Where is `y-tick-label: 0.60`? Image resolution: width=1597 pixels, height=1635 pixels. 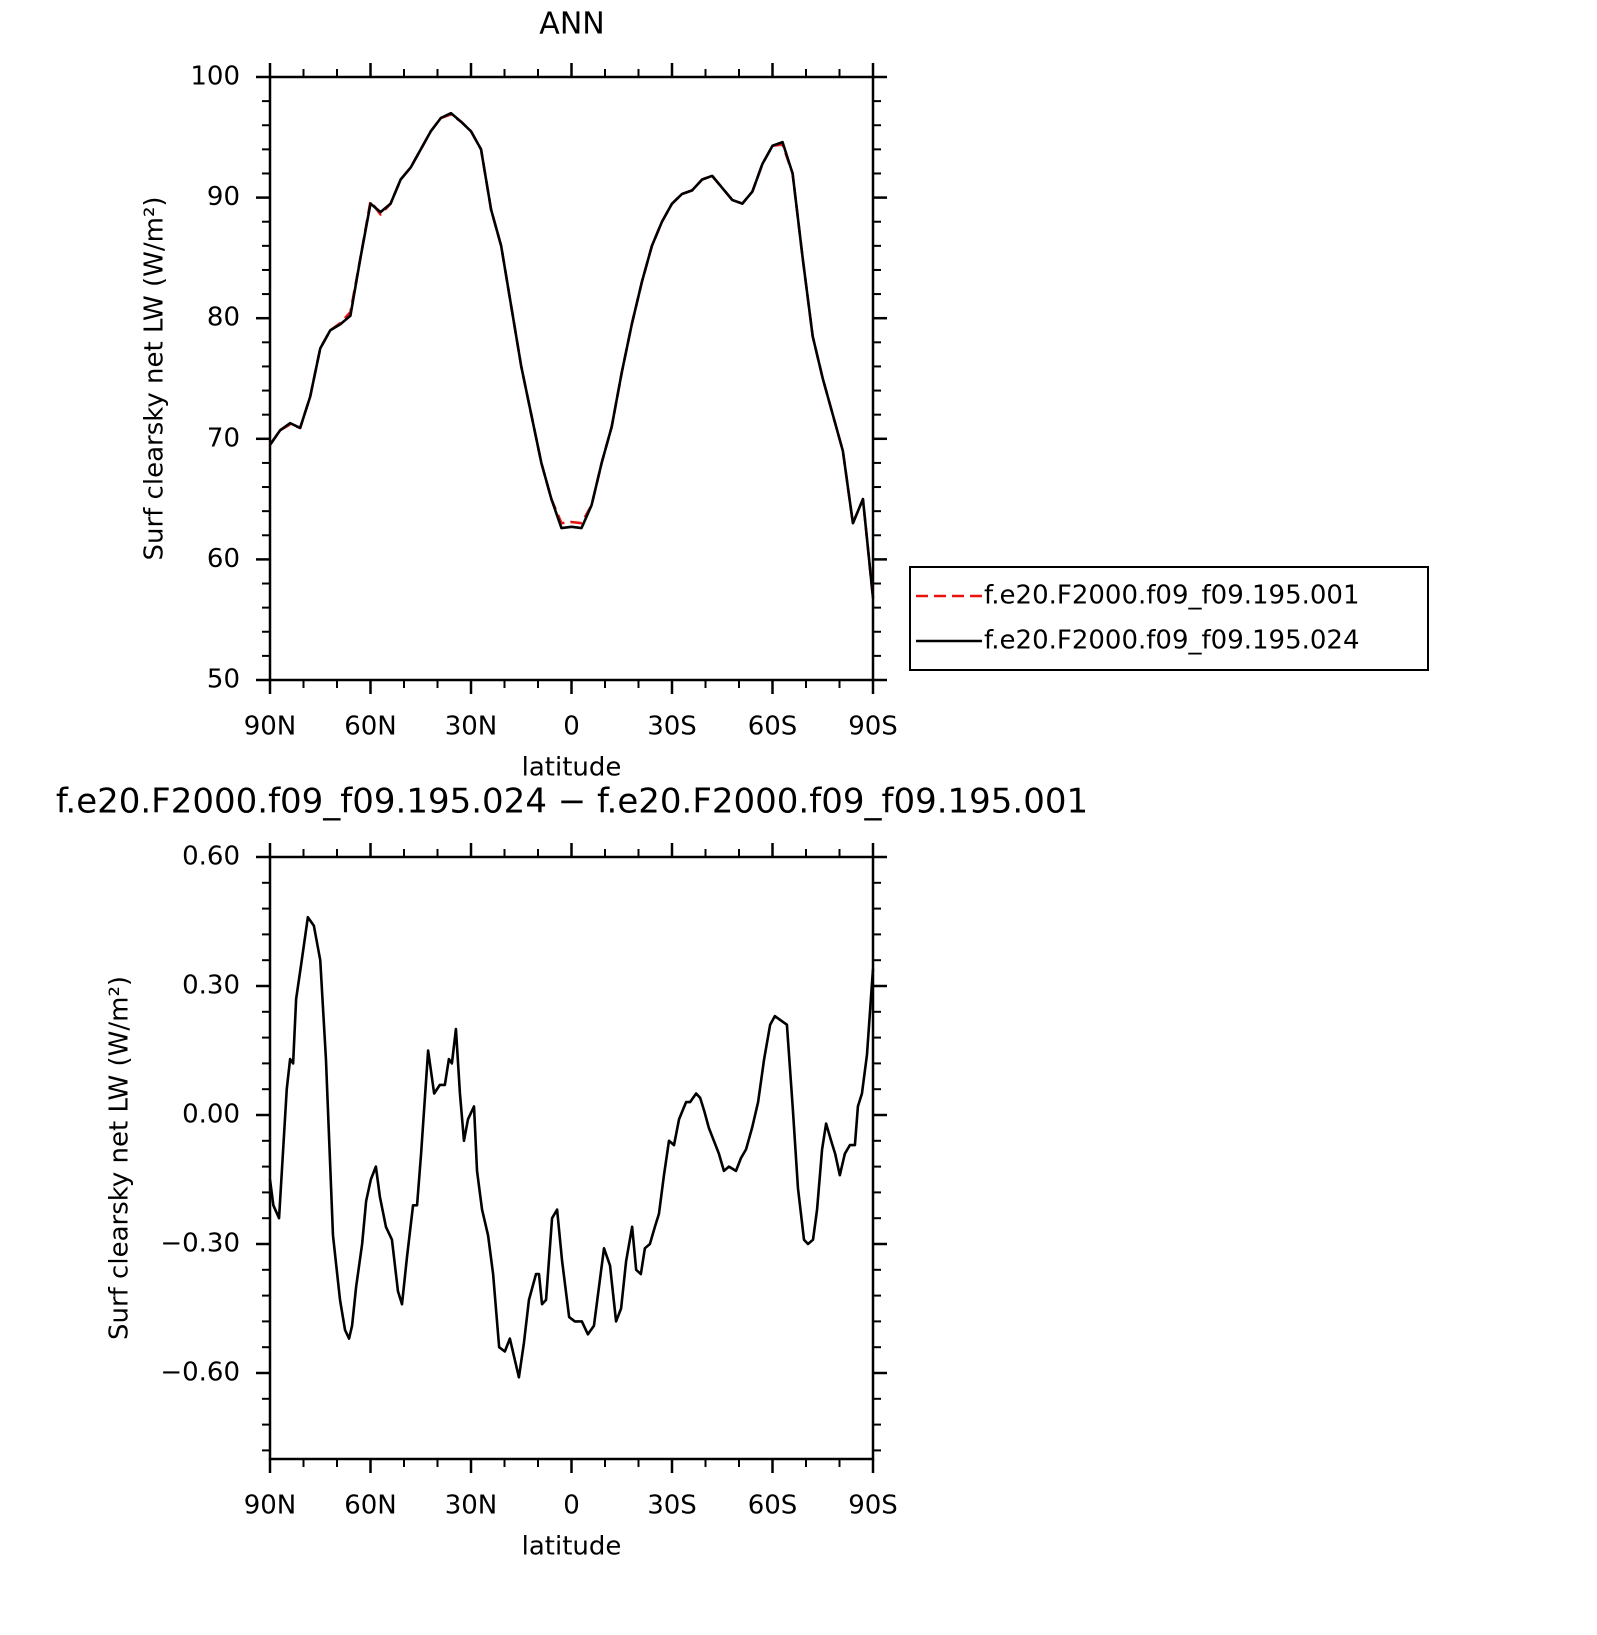 y-tick-label: 0.60 is located at coordinates (211, 857).